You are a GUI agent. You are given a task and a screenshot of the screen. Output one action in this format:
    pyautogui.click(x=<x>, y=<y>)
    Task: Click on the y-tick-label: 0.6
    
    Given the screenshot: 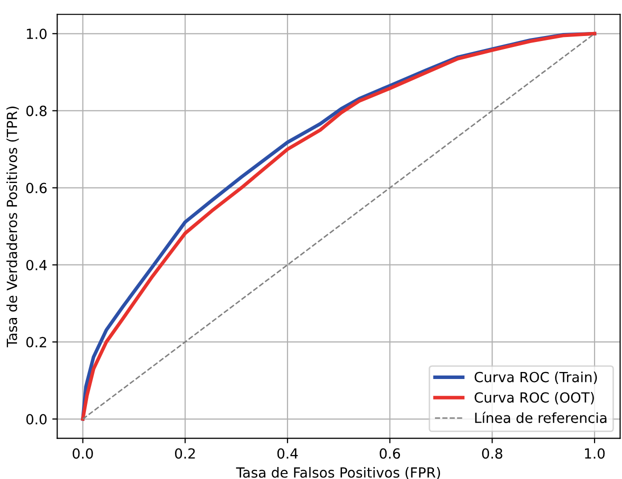 What is the action you would take?
    pyautogui.click(x=36, y=188)
    